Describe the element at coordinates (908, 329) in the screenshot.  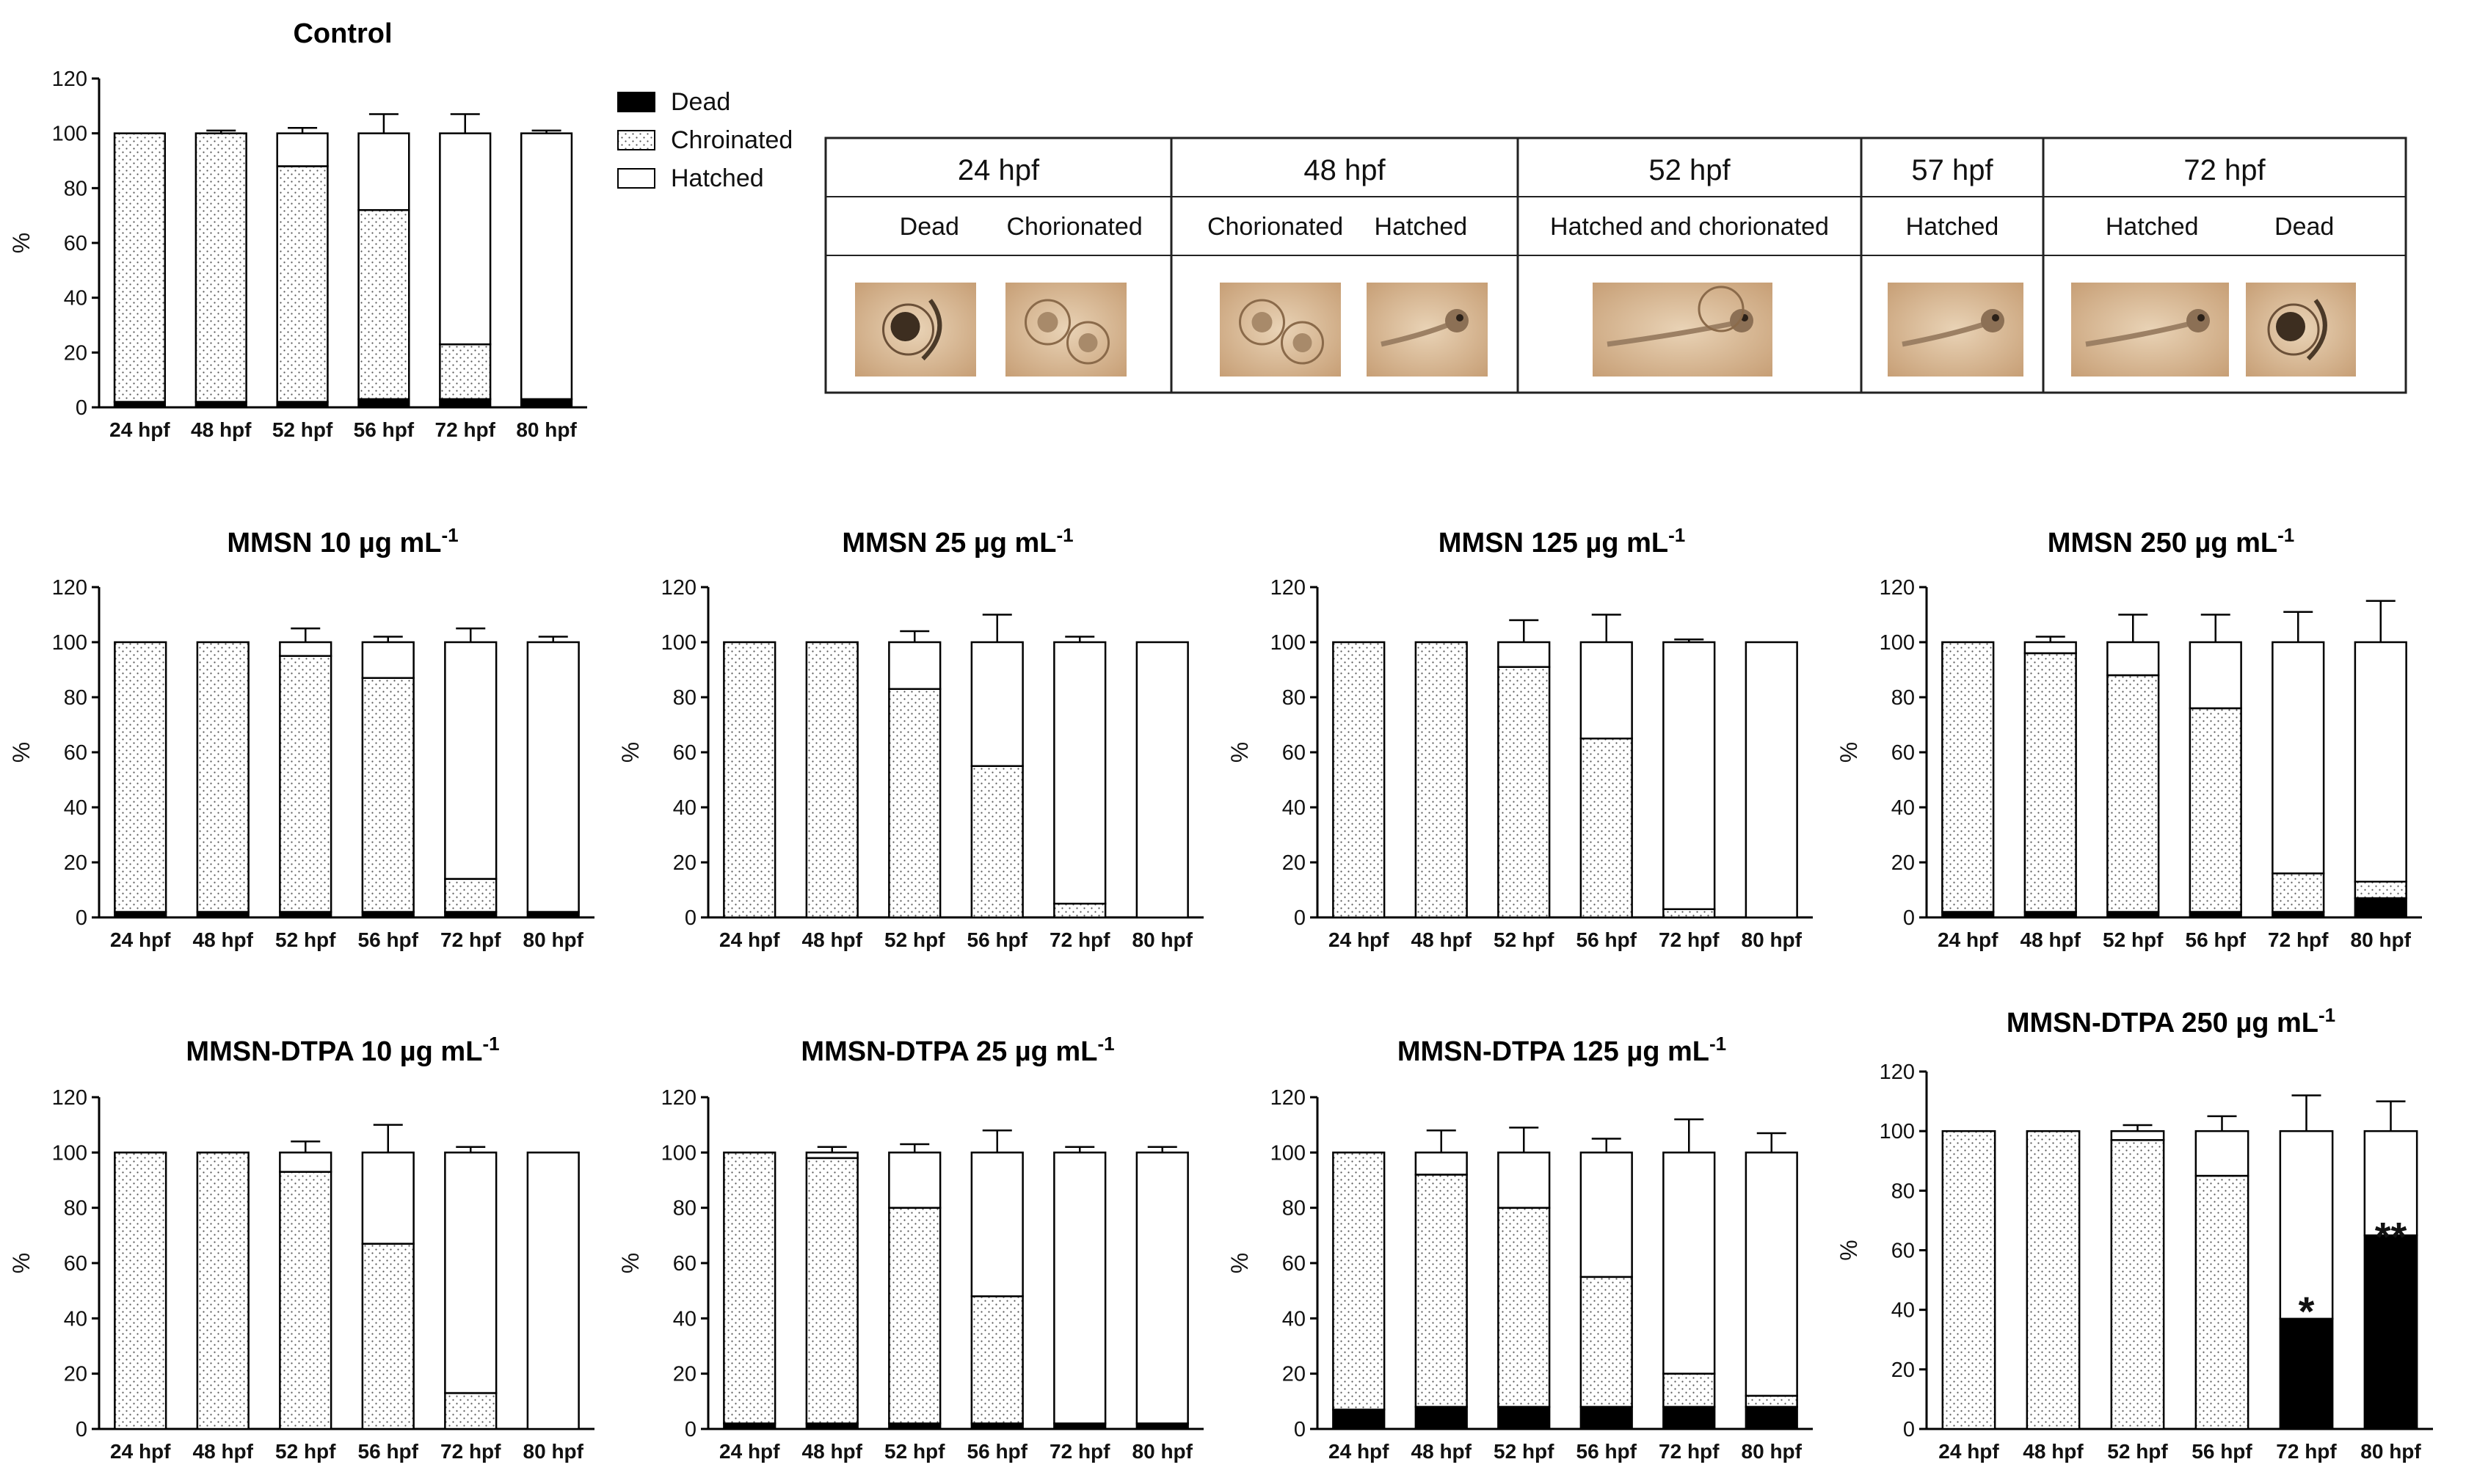
I see `chorion-shape` at that location.